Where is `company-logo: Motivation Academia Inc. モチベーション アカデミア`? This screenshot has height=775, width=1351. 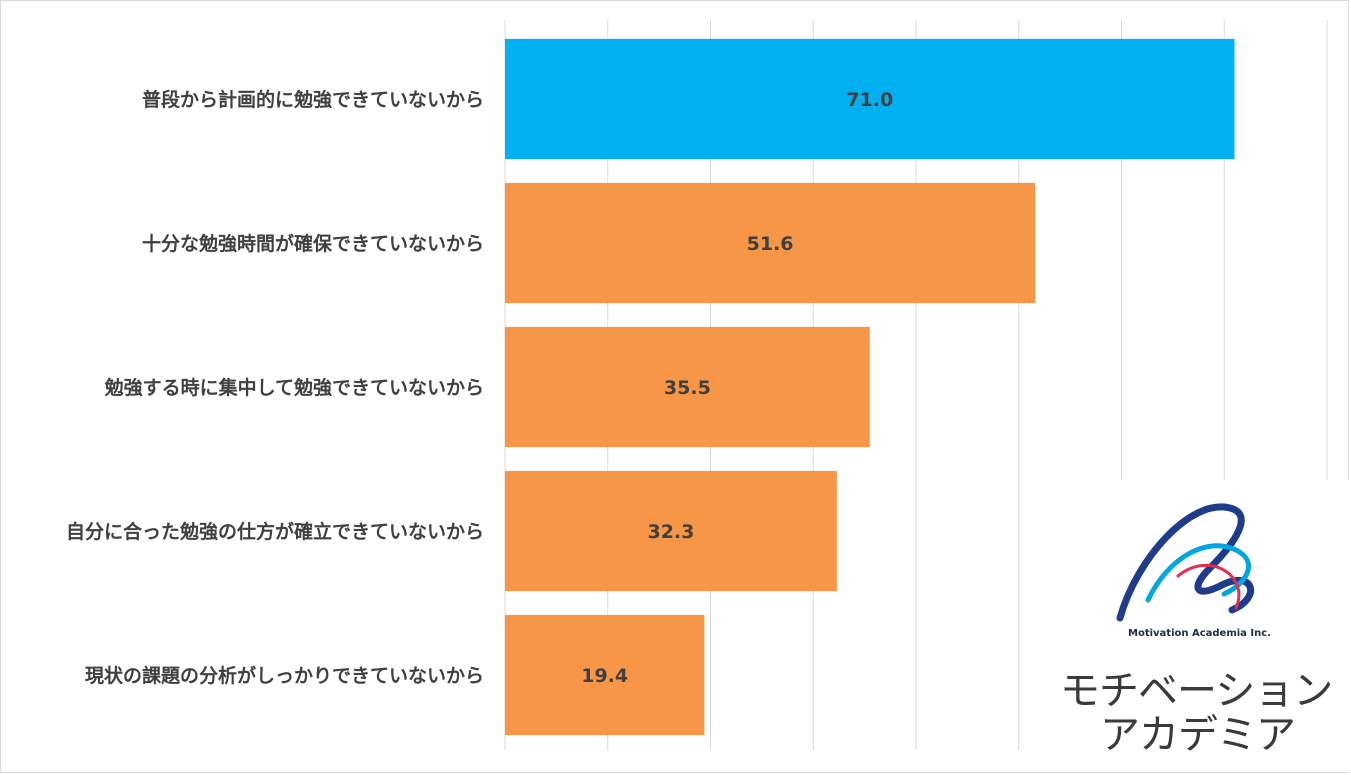 company-logo: Motivation Academia Inc. モチベーション アカデミア is located at coordinates (1195, 626).